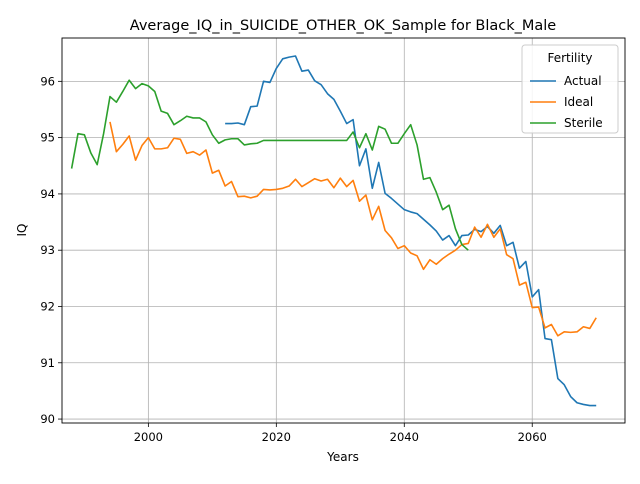 This screenshot has height=484, width=640. Describe the element at coordinates (47, 81) in the screenshot. I see `y-tick-label: 96` at that location.